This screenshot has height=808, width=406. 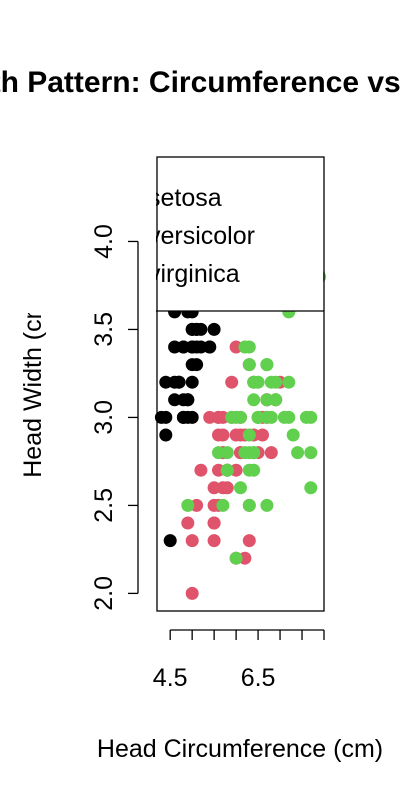 I want to click on x-axis: 4.5 6.5, so click(x=239, y=660).